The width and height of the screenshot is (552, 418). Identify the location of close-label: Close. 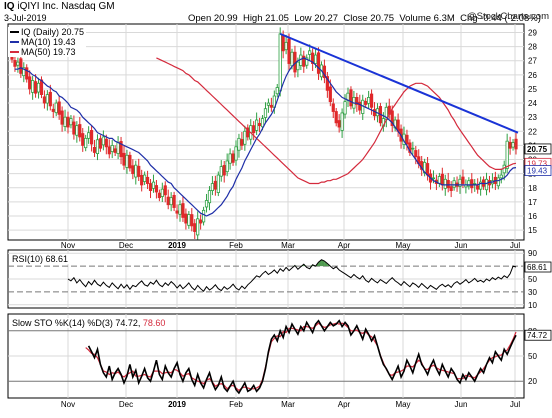
(355, 18).